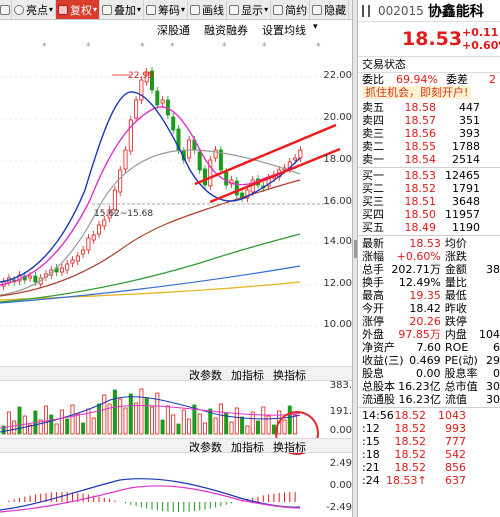  What do you see at coordinates (208, 9) in the screenshot?
I see `huaxian-button: 画线` at bounding box center [208, 9].